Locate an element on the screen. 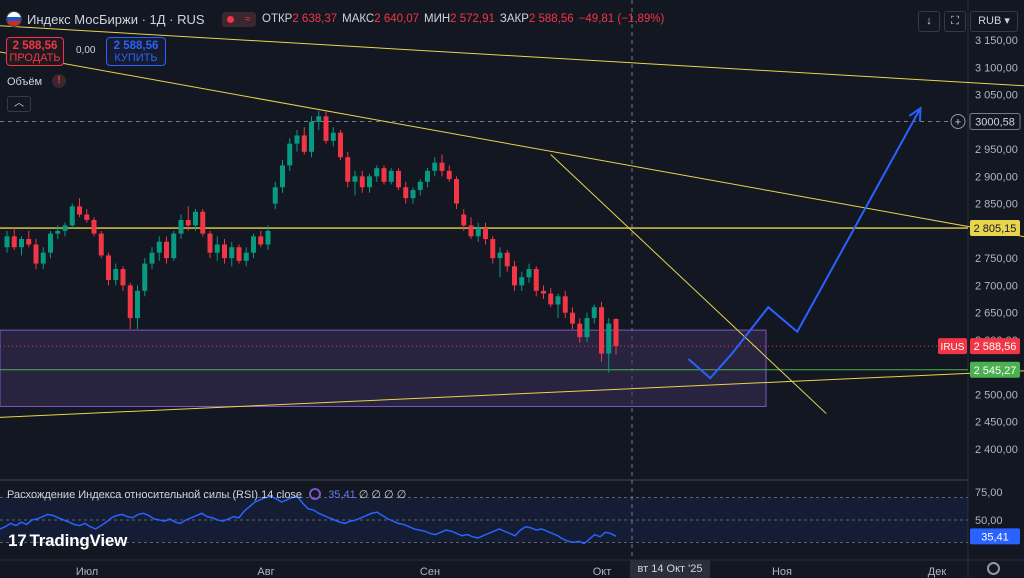 This screenshot has height=578, width=1024. ohlc-label: МАКС is located at coordinates (358, 19).